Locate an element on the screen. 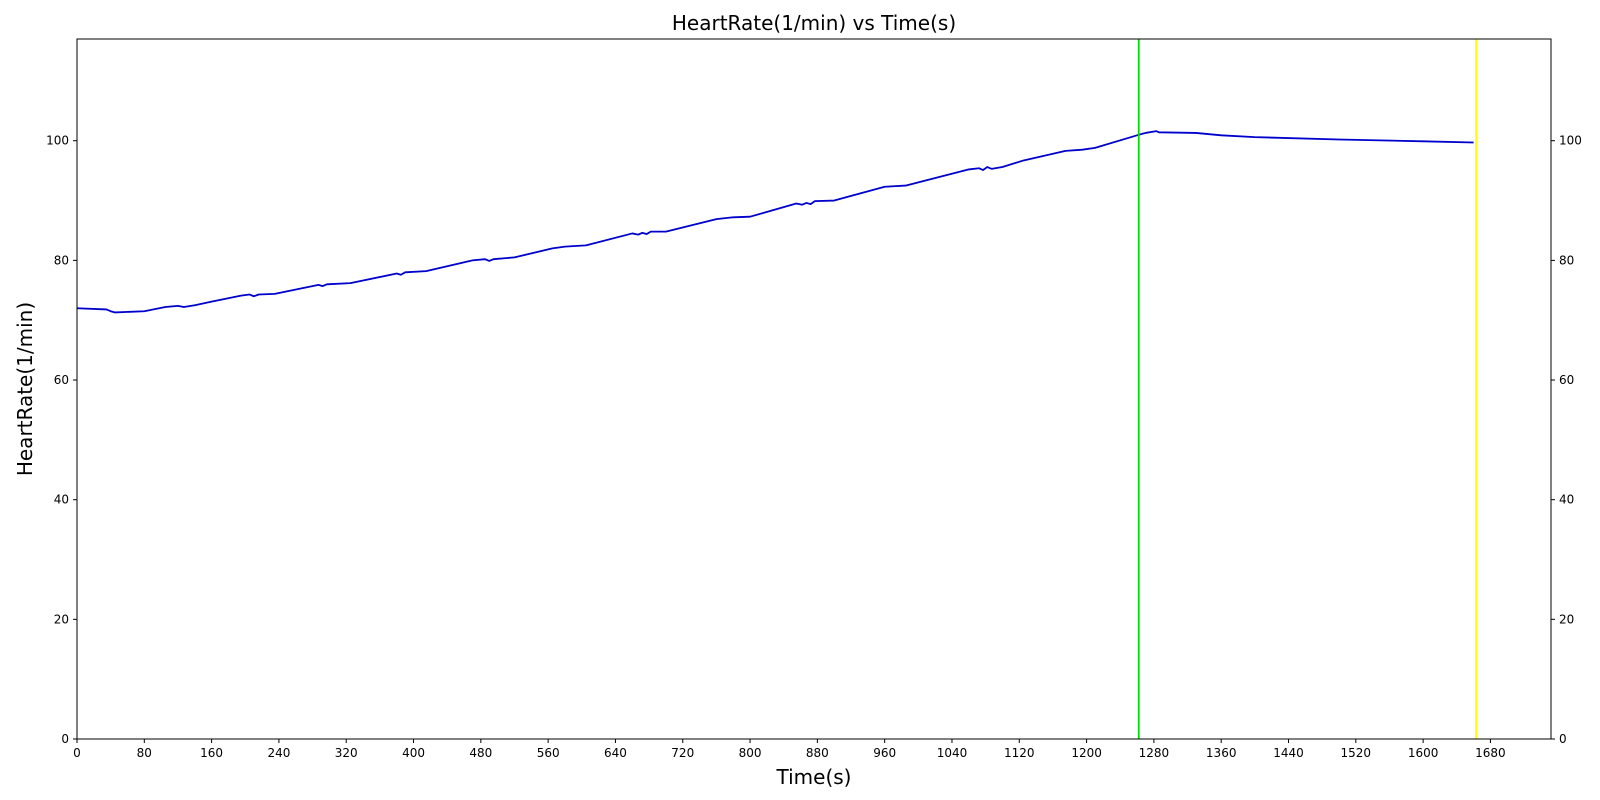 This screenshot has width=1600, height=800. x-tick-label: 1600 is located at coordinates (1423, 753).